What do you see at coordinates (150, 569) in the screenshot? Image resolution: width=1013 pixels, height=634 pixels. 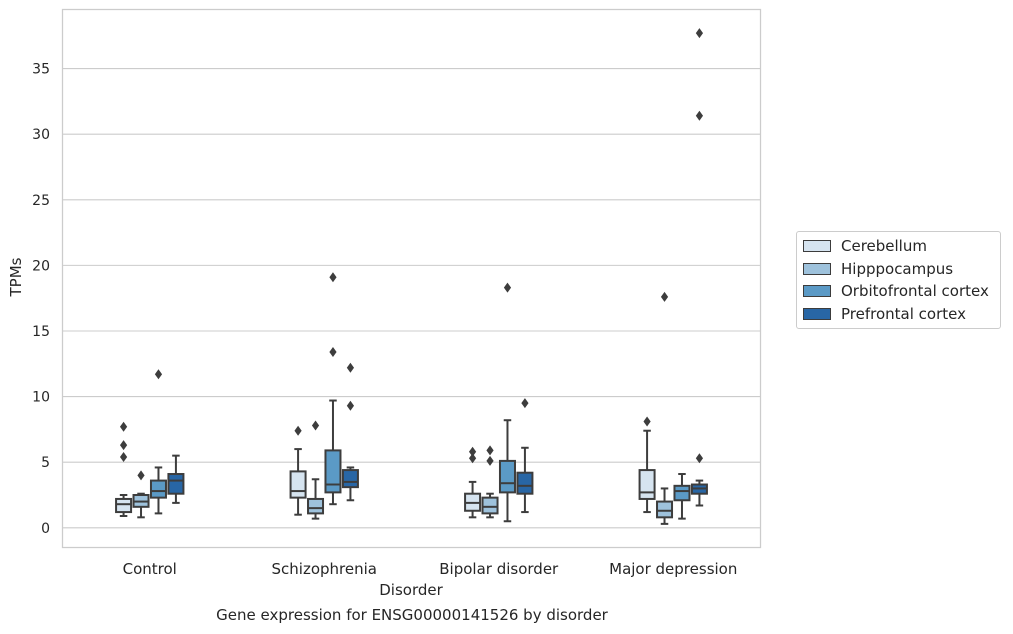 I see `x-tick-label-0: Control` at bounding box center [150, 569].